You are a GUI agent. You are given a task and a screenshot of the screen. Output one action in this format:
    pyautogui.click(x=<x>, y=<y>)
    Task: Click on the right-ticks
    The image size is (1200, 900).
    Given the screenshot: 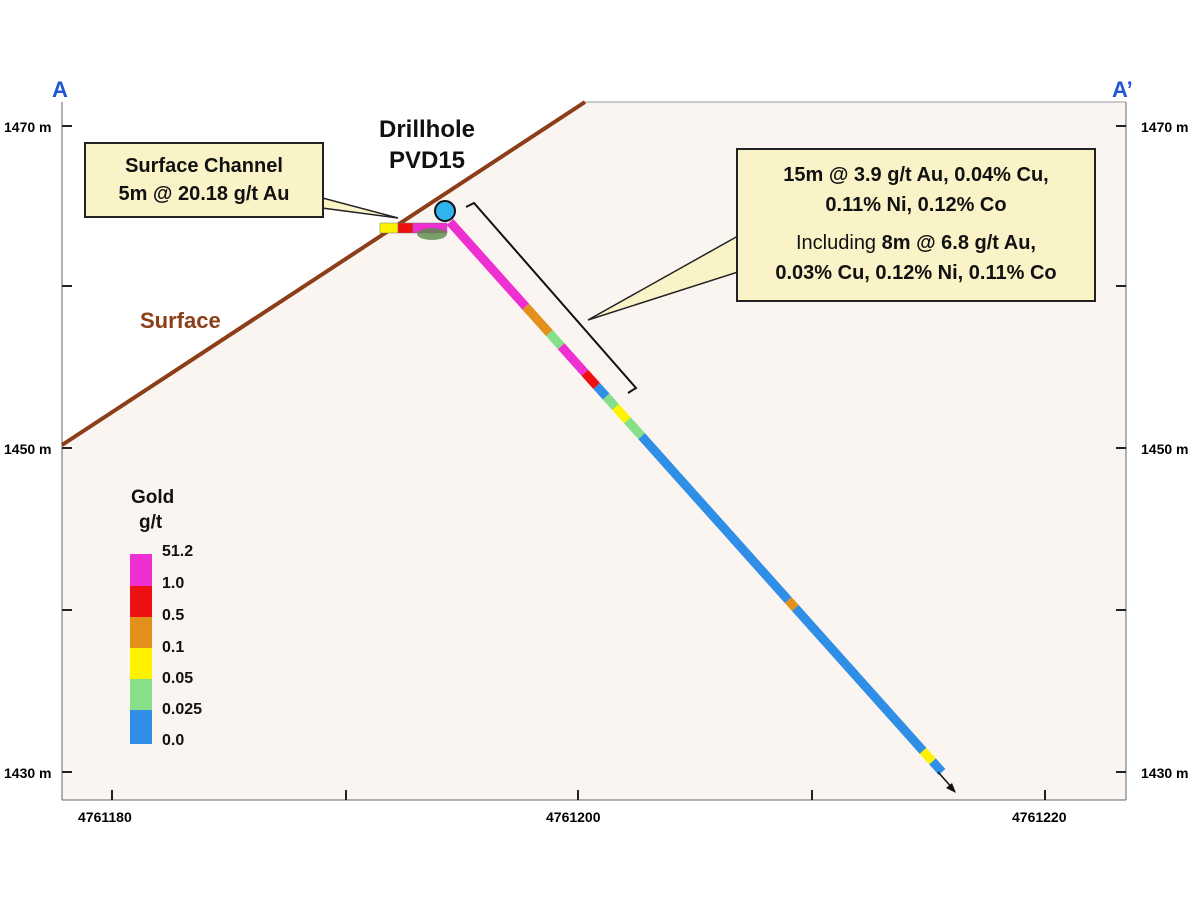 What is the action you would take?
    pyautogui.click(x=1121, y=449)
    